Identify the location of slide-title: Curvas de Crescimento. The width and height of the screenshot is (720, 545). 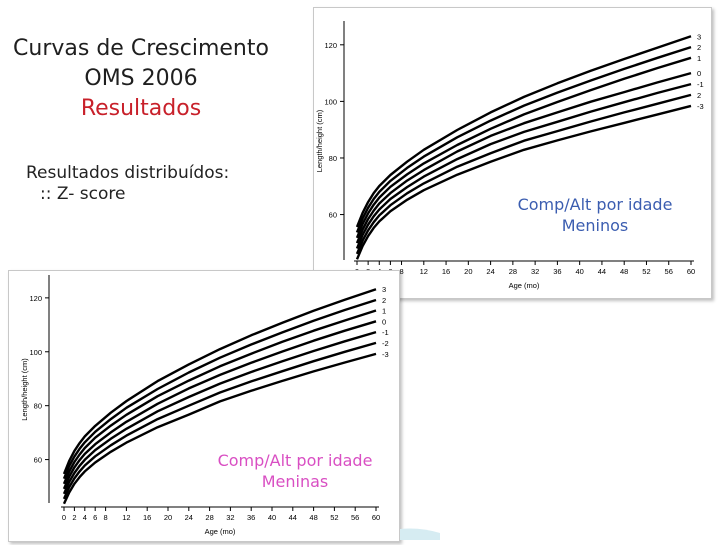
(141, 48).